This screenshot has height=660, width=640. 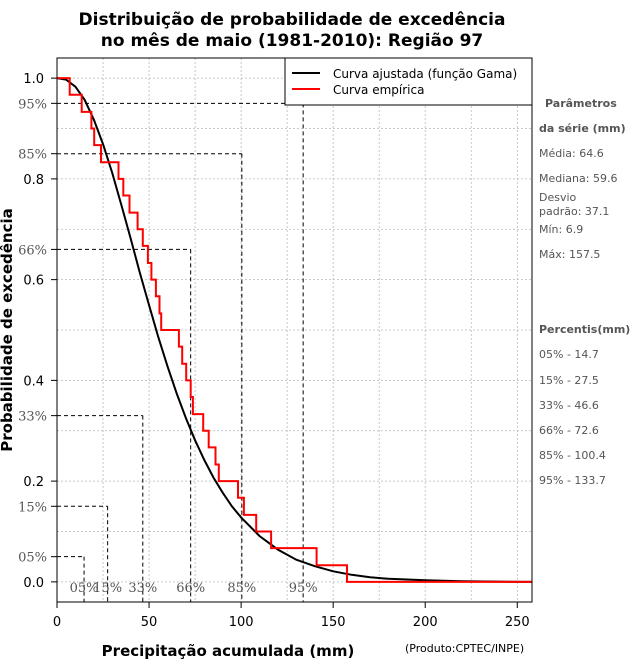 I want to click on percentil-95: 95% - 133.7, so click(x=572, y=480).